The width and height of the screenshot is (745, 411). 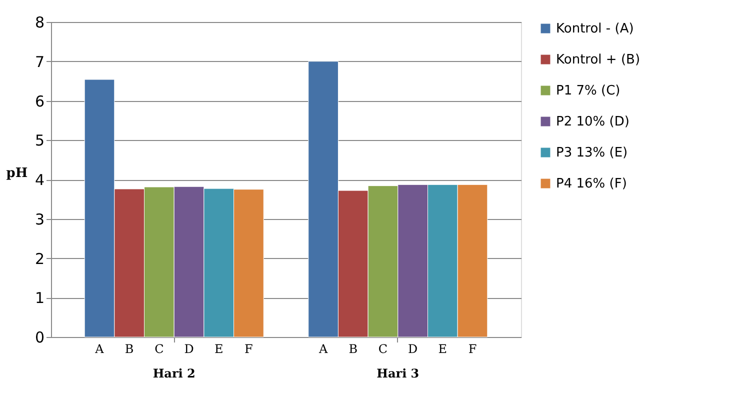 What do you see at coordinates (39, 180) in the screenshot?
I see `y-tick-label: 4` at bounding box center [39, 180].